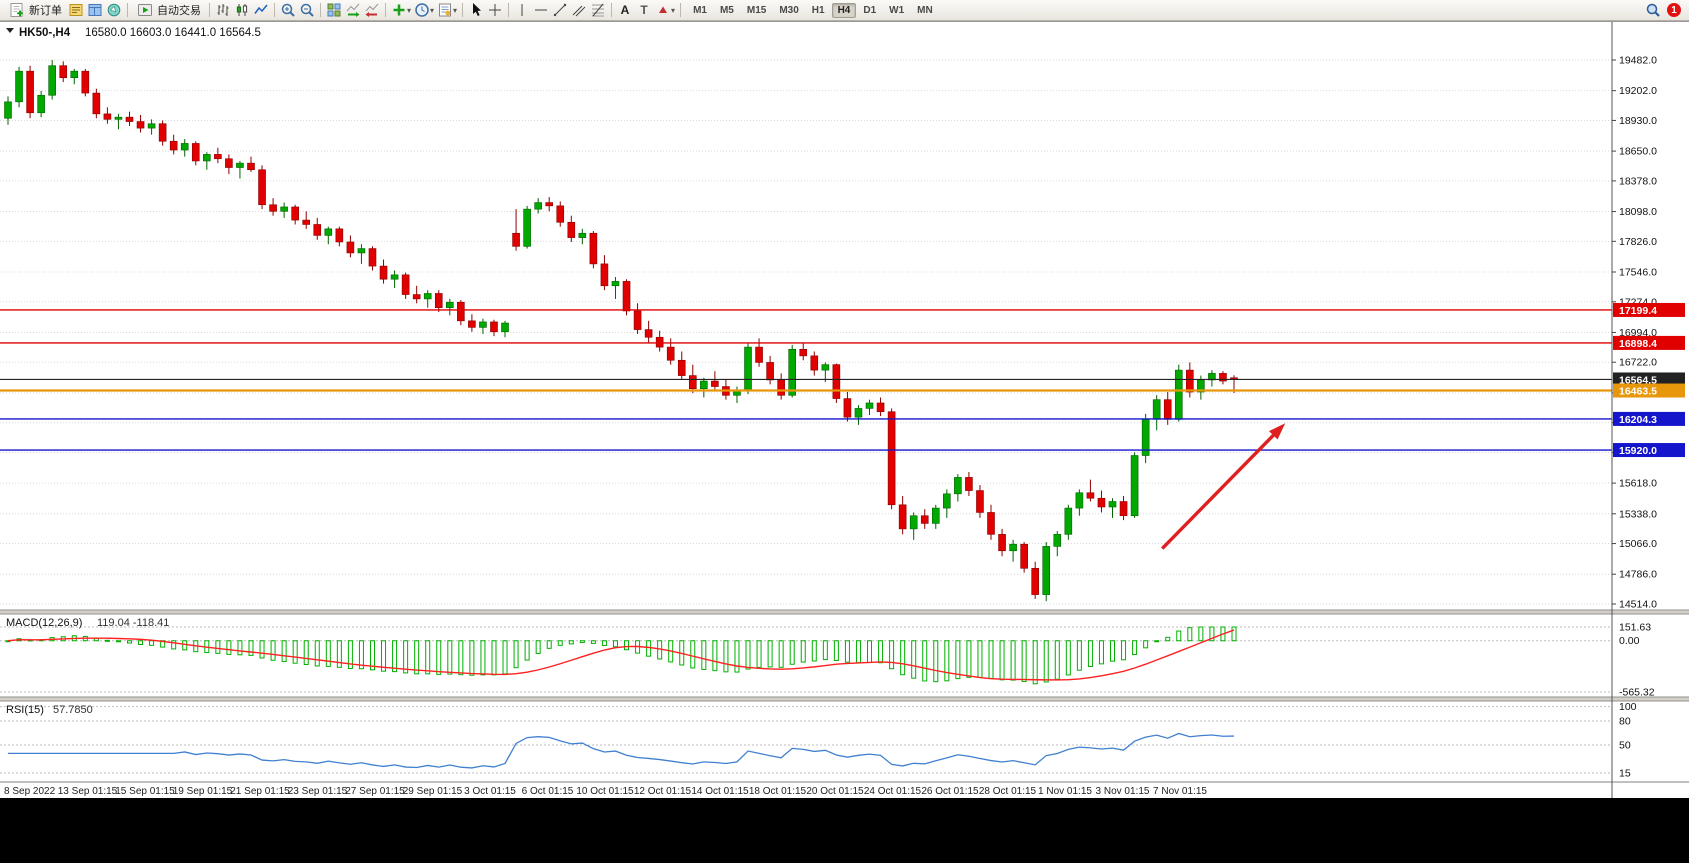 This screenshot has height=863, width=1689. What do you see at coordinates (625, 10) in the screenshot?
I see `text-icon: A` at bounding box center [625, 10].